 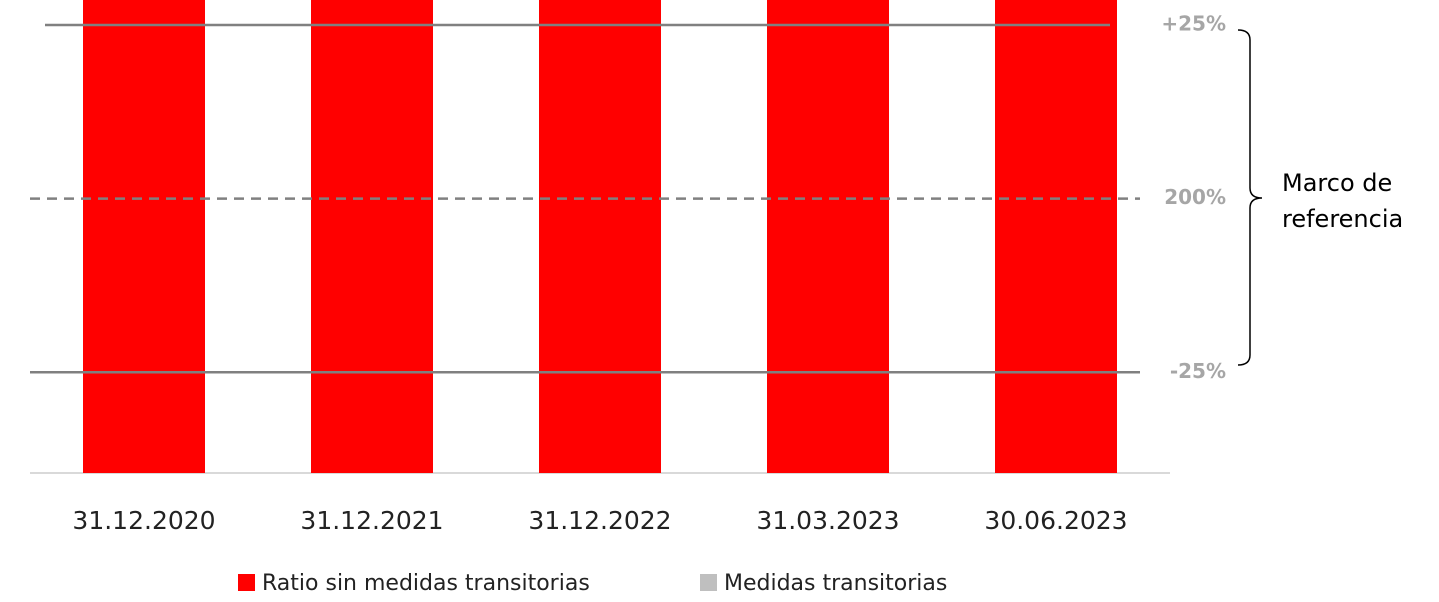 I want to click on x-tick-label: 30.06.2023, so click(x=1055, y=520).